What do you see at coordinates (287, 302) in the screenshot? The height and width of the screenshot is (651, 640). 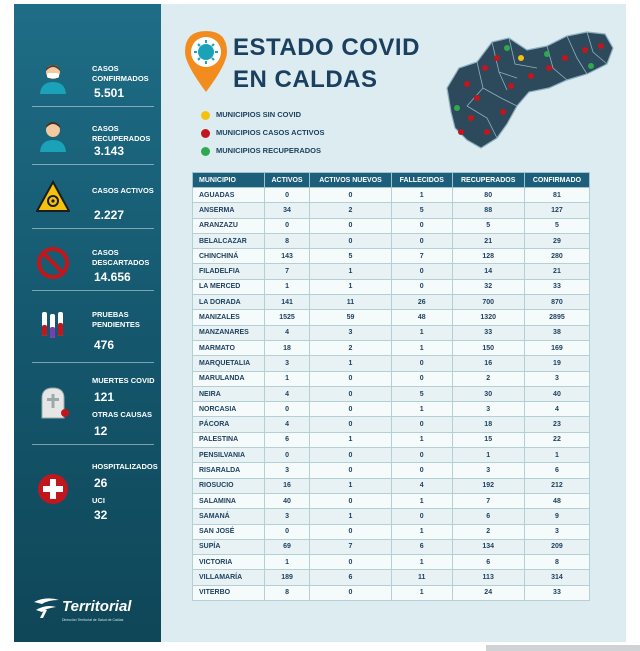 I see `value-cell: 141` at bounding box center [287, 302].